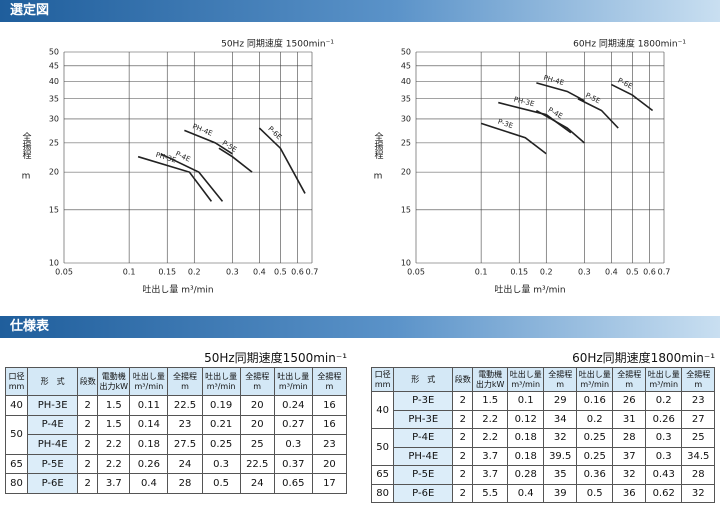  What do you see at coordinates (114, 444) in the screenshot?
I see `cell: 2.2` at bounding box center [114, 444].